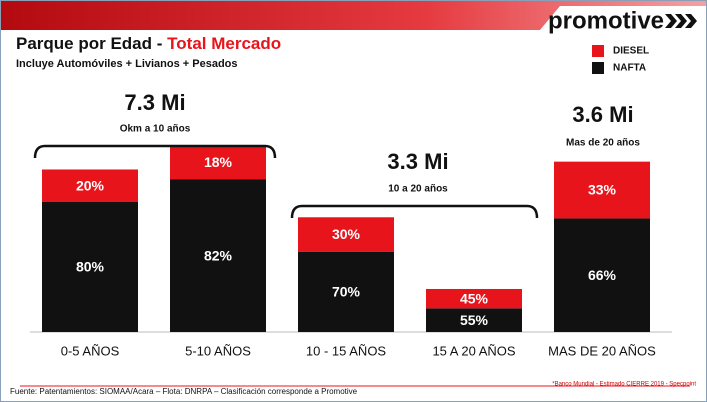 The height and width of the screenshot is (402, 707). I want to click on value-label: 70%, so click(346, 292).